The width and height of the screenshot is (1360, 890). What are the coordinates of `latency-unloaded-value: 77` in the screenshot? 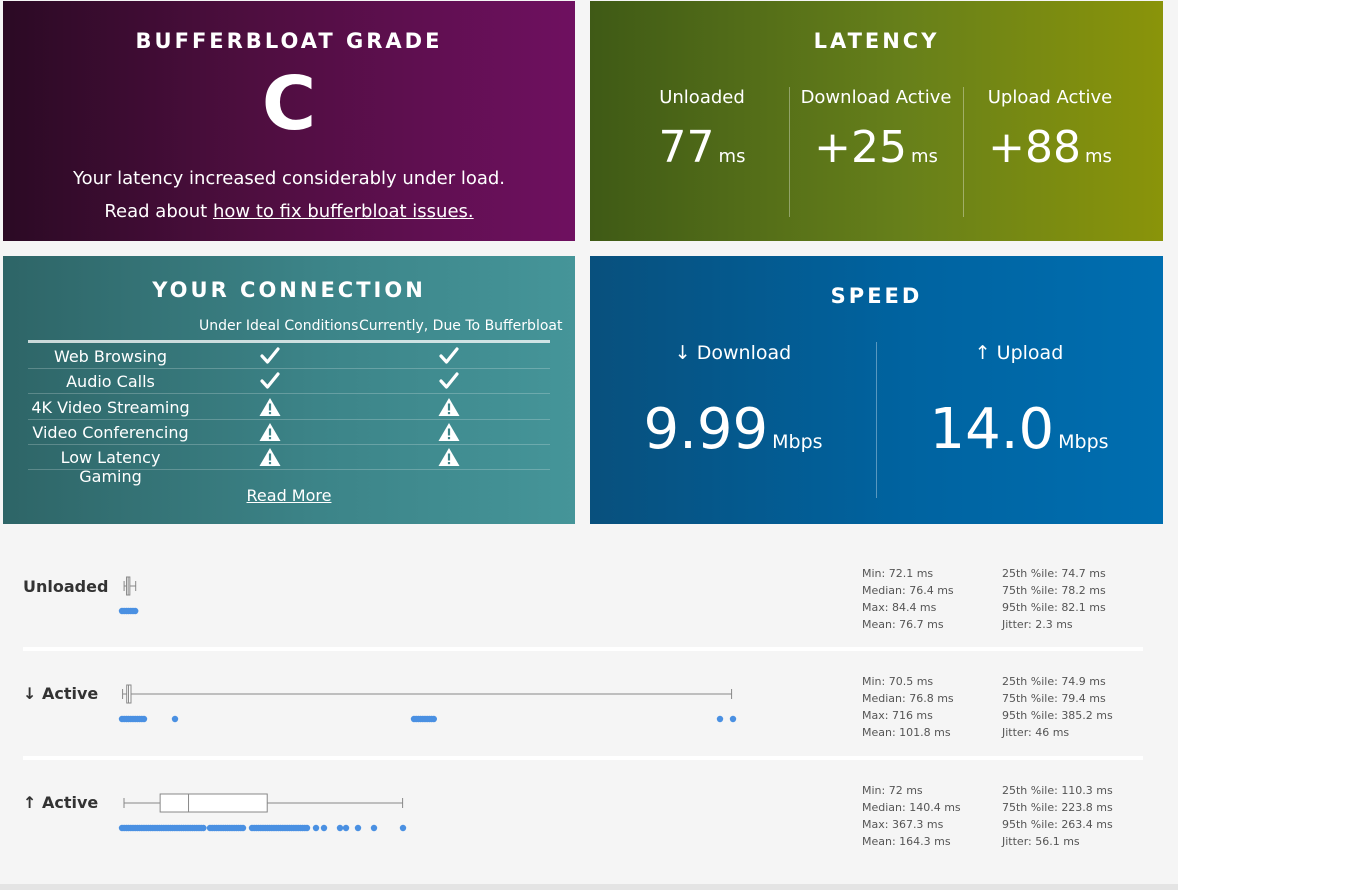 It's located at (686, 147).